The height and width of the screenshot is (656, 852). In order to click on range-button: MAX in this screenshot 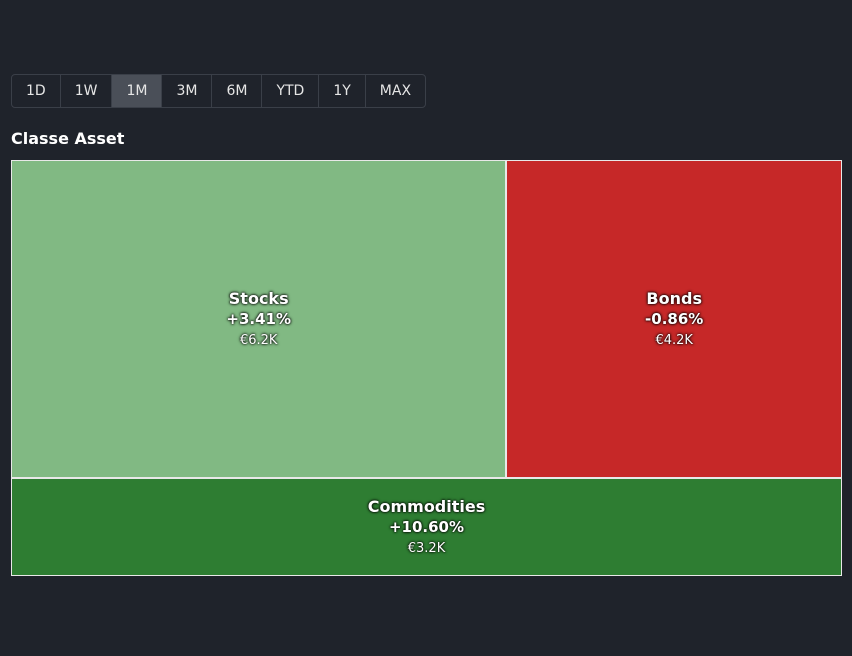, I will do `click(395, 91)`.